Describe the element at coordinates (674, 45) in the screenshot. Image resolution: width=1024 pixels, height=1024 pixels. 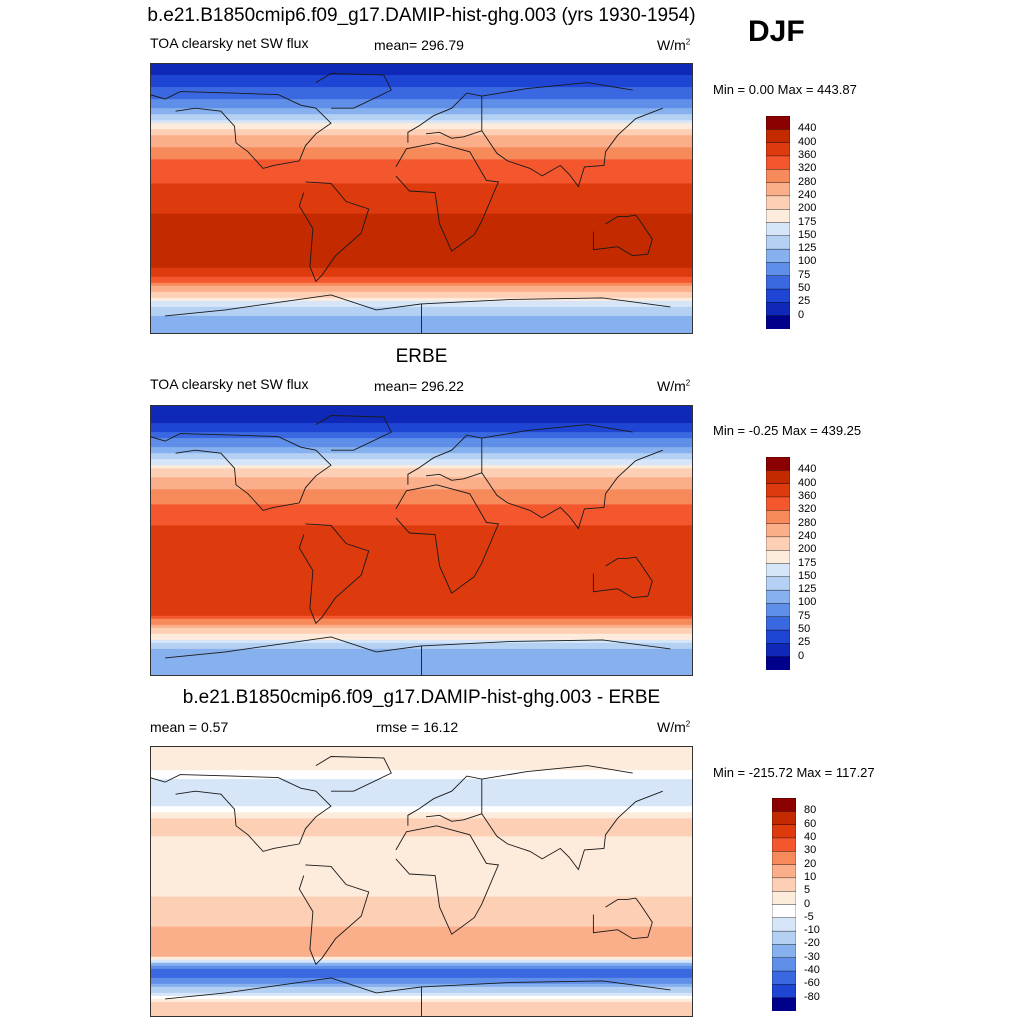
I see `panel-1-units: W/m2` at that location.